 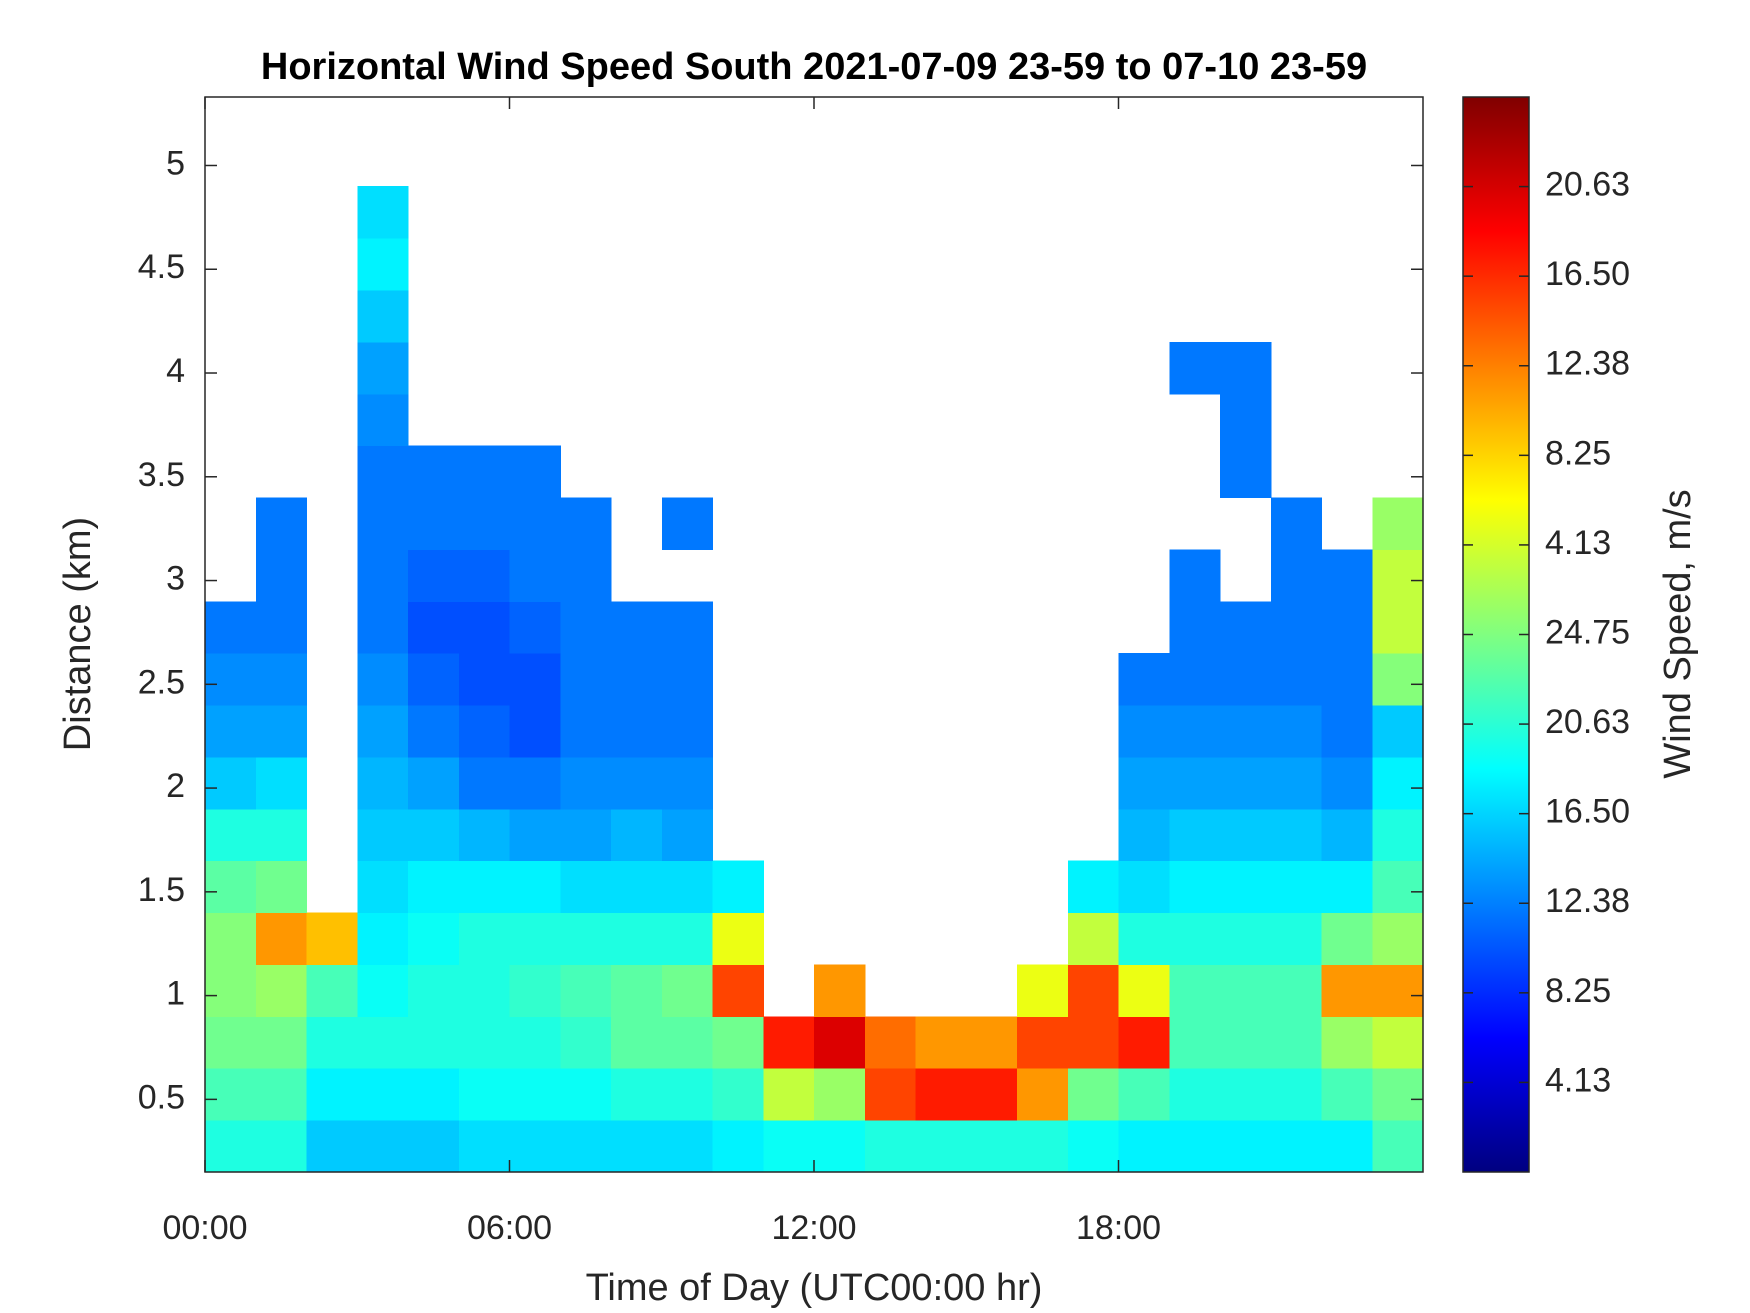 What do you see at coordinates (175, 163) in the screenshot?
I see `y-tick-label: 5` at bounding box center [175, 163].